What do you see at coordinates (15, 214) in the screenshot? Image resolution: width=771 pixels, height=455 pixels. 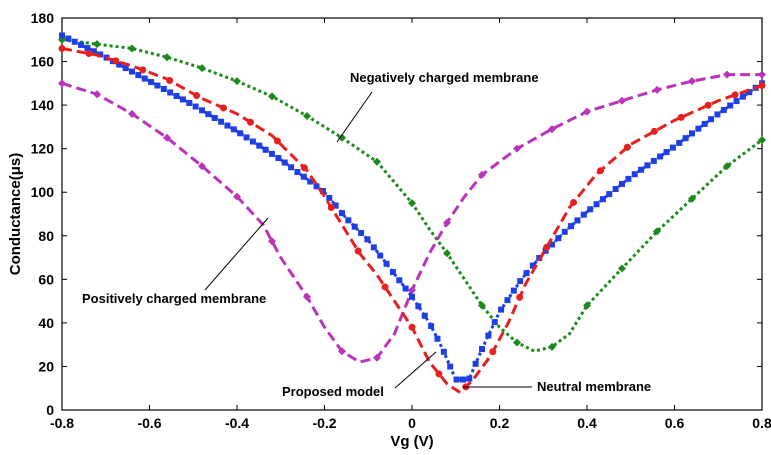 I see `y-axis-title: Conductance(μs)` at bounding box center [15, 214].